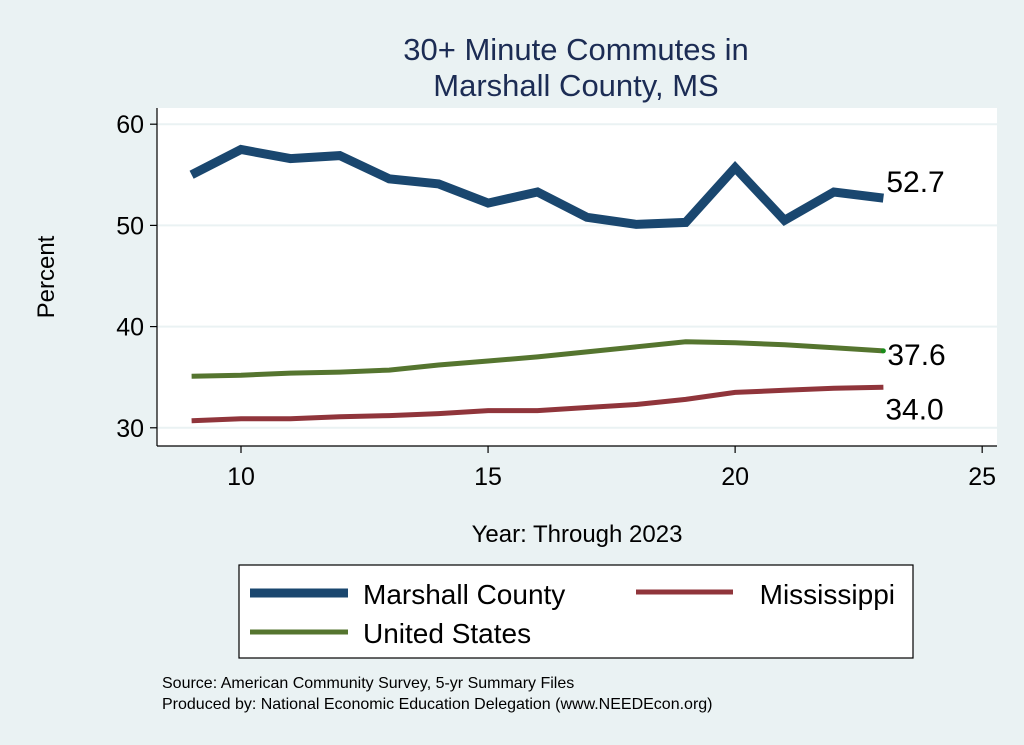  What do you see at coordinates (488, 477) in the screenshot?
I see `x-tick-label-15: 15` at bounding box center [488, 477].